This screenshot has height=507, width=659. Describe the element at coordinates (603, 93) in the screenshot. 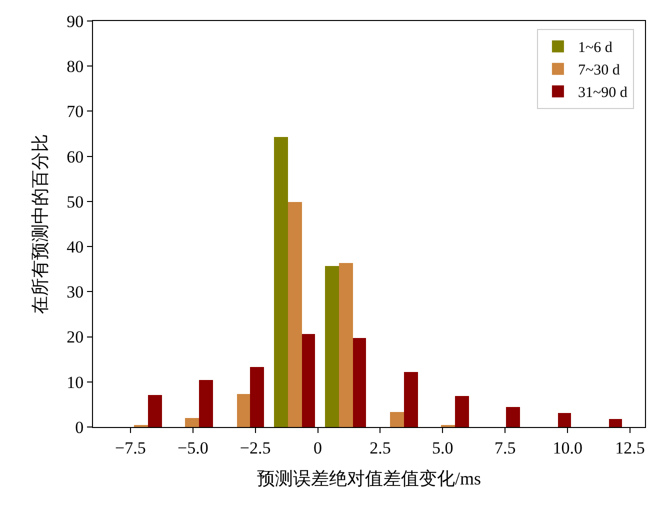

I see `legend-label: 31~90 d` at that location.